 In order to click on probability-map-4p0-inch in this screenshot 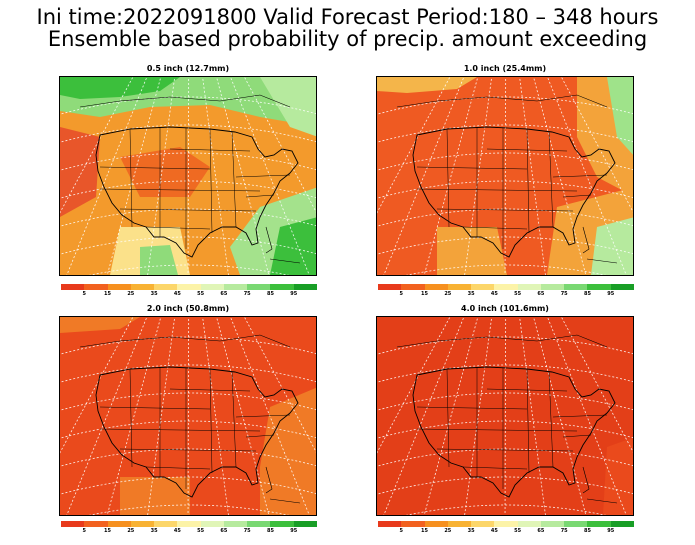, I will do `click(505, 416)`.